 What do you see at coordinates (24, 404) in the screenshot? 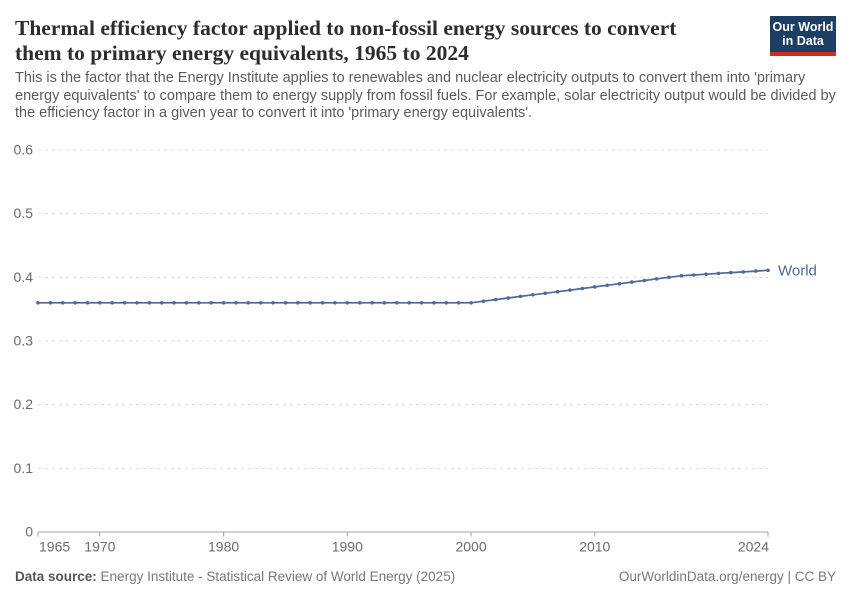
I see `y-tick-label: 0.2` at bounding box center [24, 404].